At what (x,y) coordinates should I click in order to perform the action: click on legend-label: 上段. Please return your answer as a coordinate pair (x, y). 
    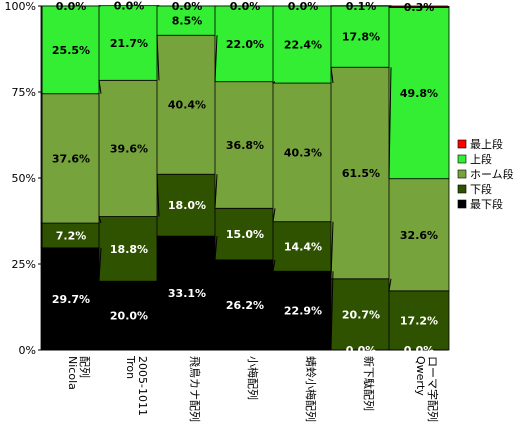
    Looking at the image, I should click on (481, 159).